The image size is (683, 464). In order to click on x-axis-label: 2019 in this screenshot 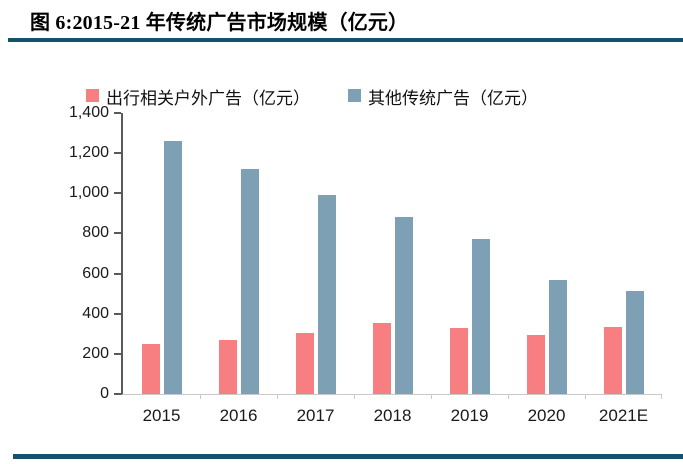, I will do `click(469, 415)`.